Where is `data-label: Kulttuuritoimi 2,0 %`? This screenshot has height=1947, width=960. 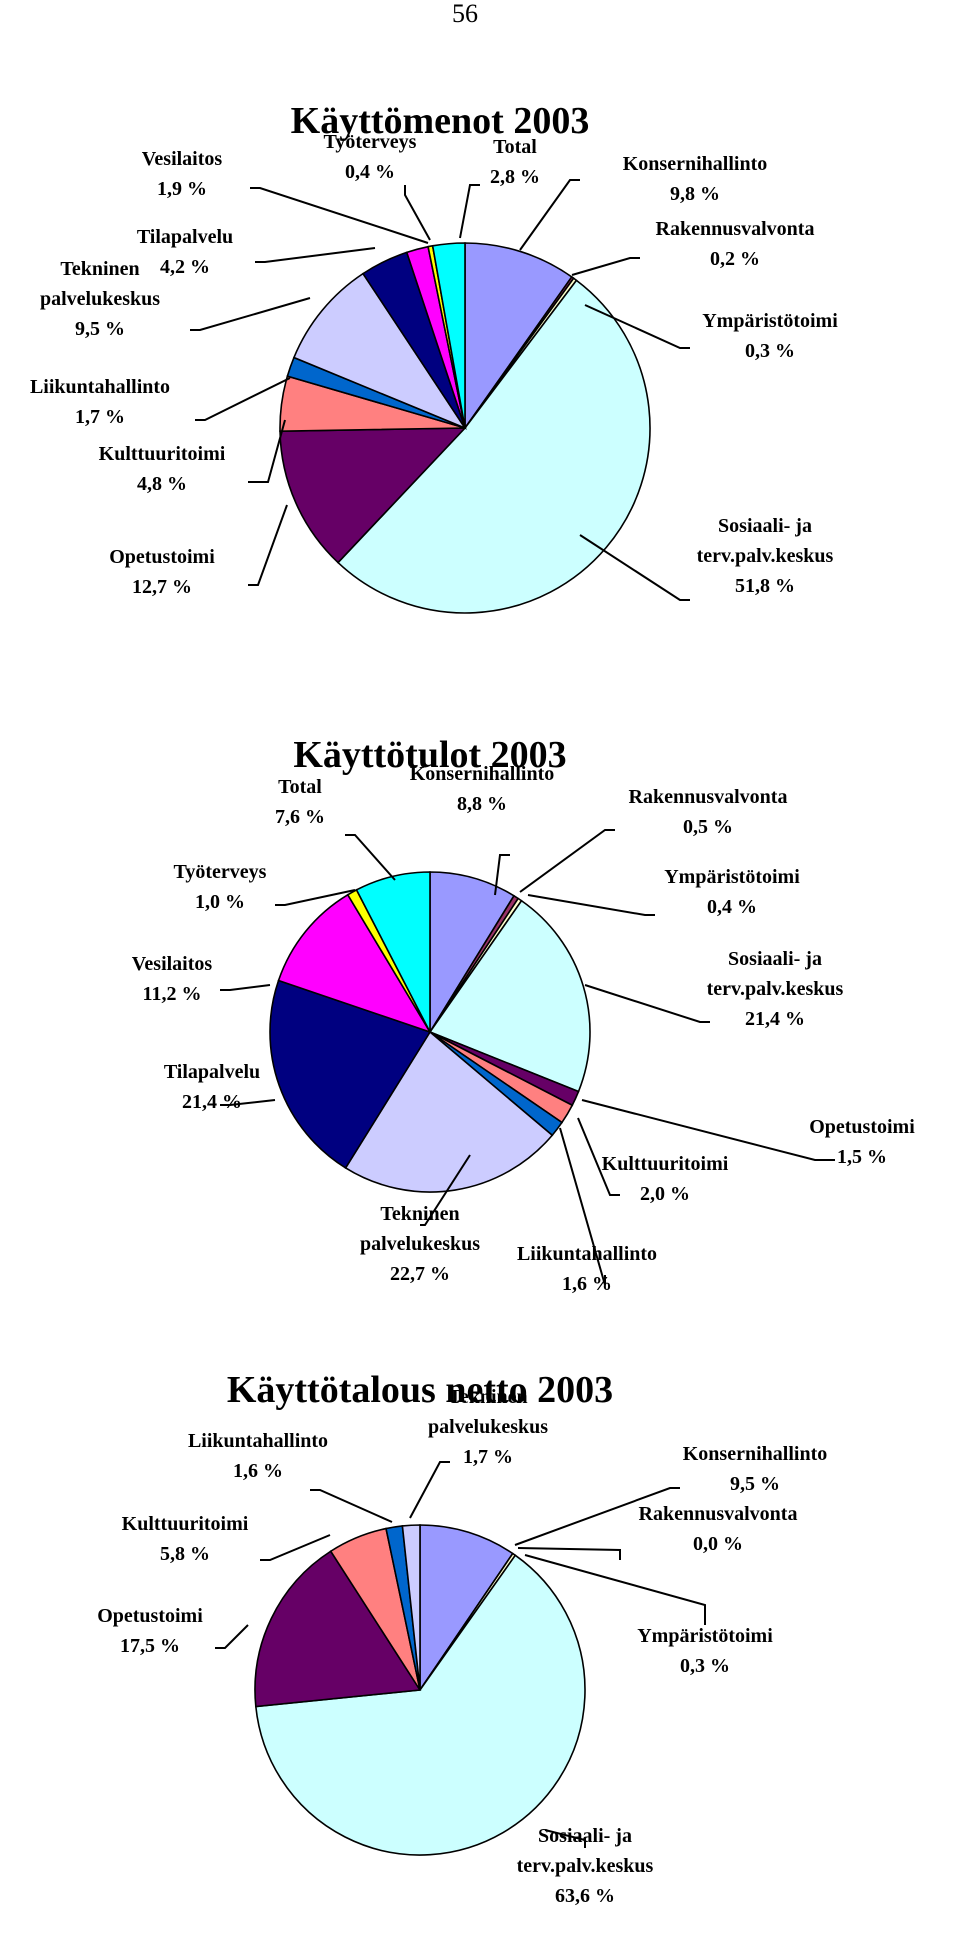
data-label: Kulttuuritoimi 2,0 % is located at coordinates (665, 1179).